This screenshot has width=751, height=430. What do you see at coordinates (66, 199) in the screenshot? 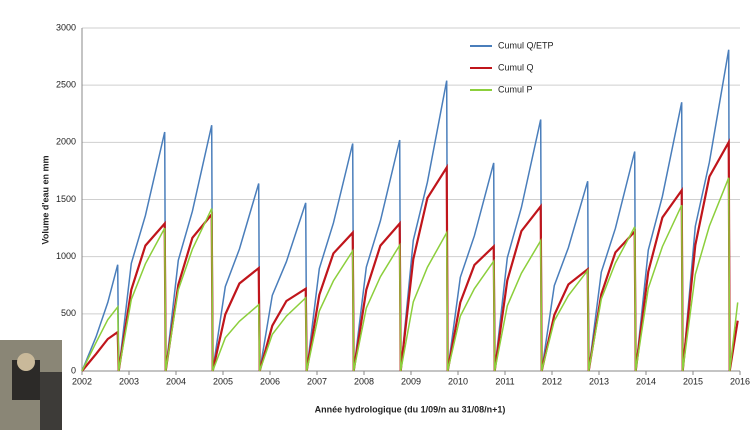
I see `y-tick-label: 1500` at bounding box center [66, 199].